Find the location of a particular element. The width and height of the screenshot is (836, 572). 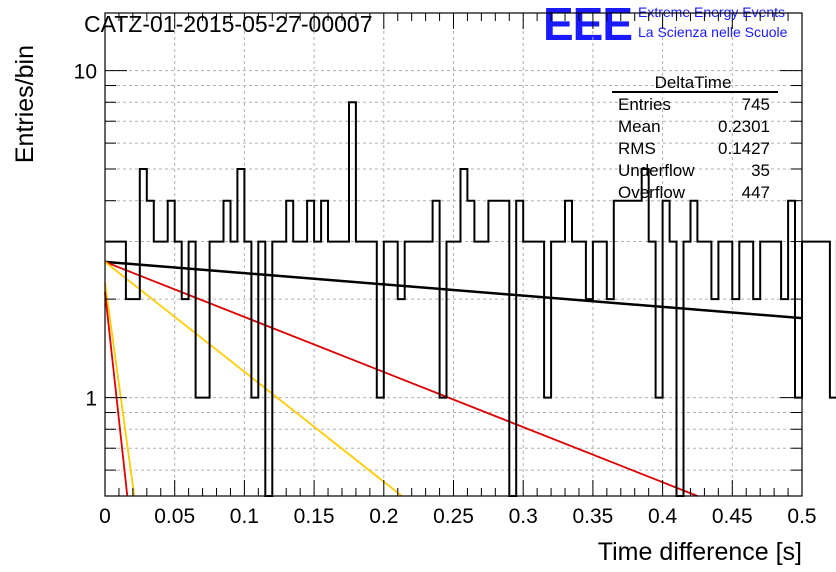

y-tick-label: 10 is located at coordinates (85, 72).